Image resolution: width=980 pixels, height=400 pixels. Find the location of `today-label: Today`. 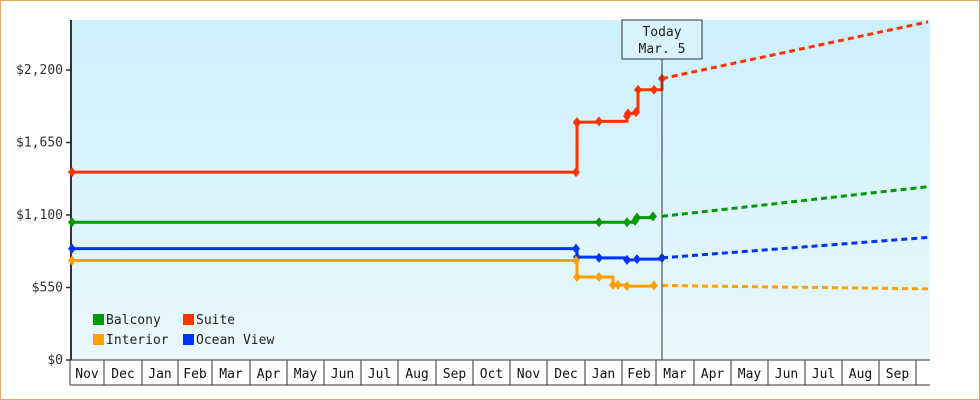

today-label: Today is located at coordinates (661, 32).